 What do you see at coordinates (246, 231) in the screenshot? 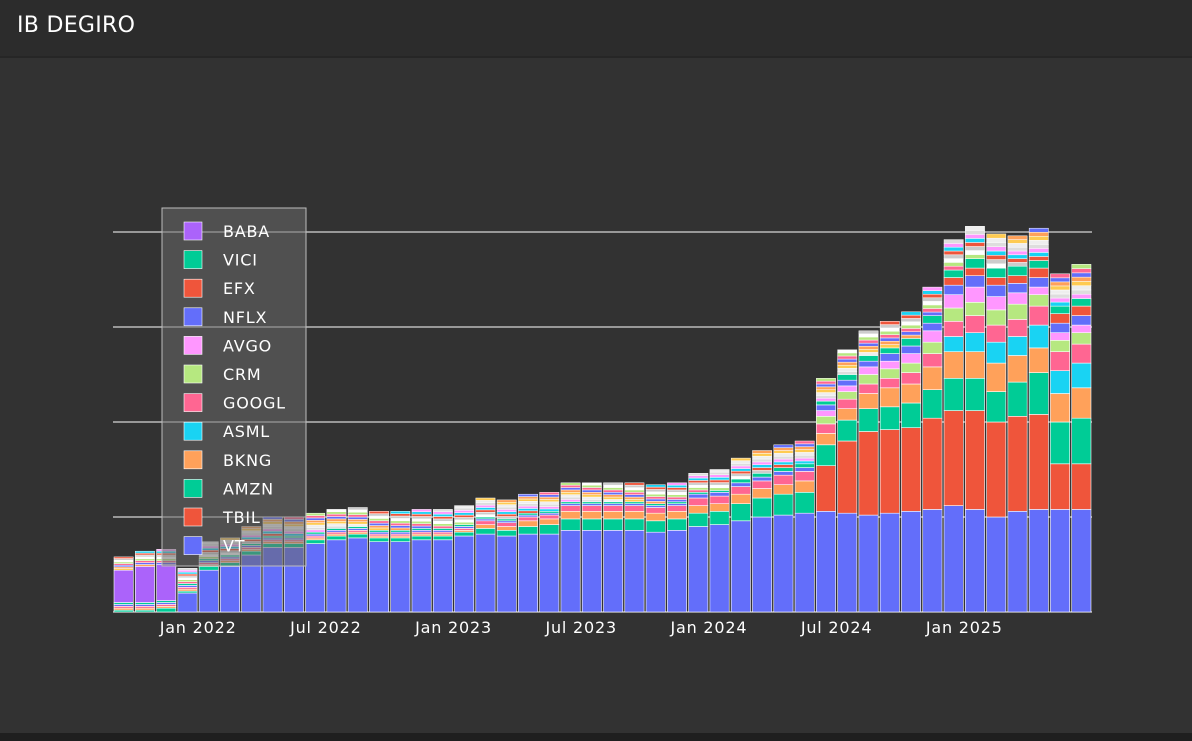
I see `legend-label-baba: BABA` at bounding box center [246, 231].